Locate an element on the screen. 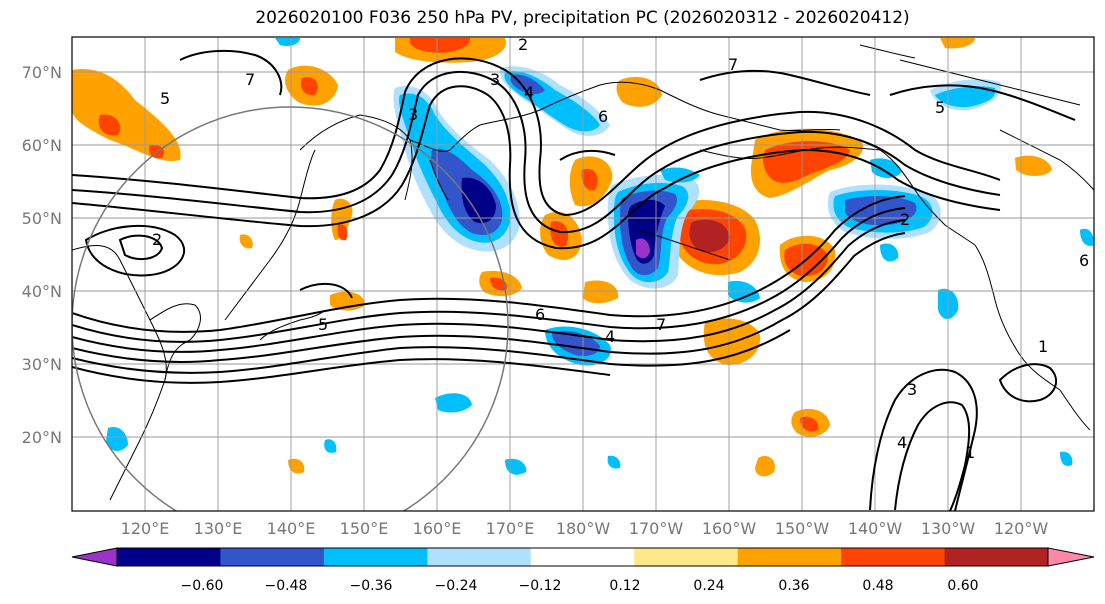 This screenshot has width=1105, height=604. colorbar-tick: −0.60 is located at coordinates (202, 586).